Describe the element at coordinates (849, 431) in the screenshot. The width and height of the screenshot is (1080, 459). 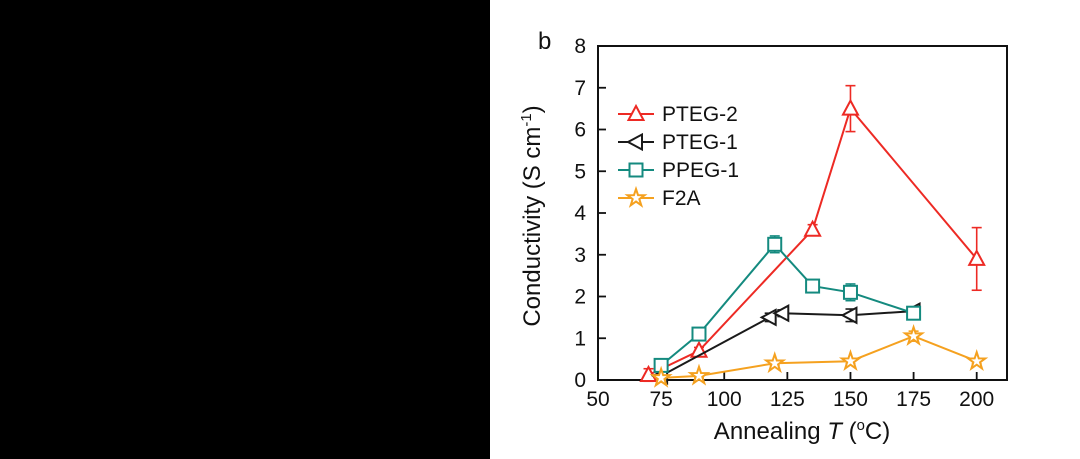
I see `x-axis-label-paren: (` at that location.